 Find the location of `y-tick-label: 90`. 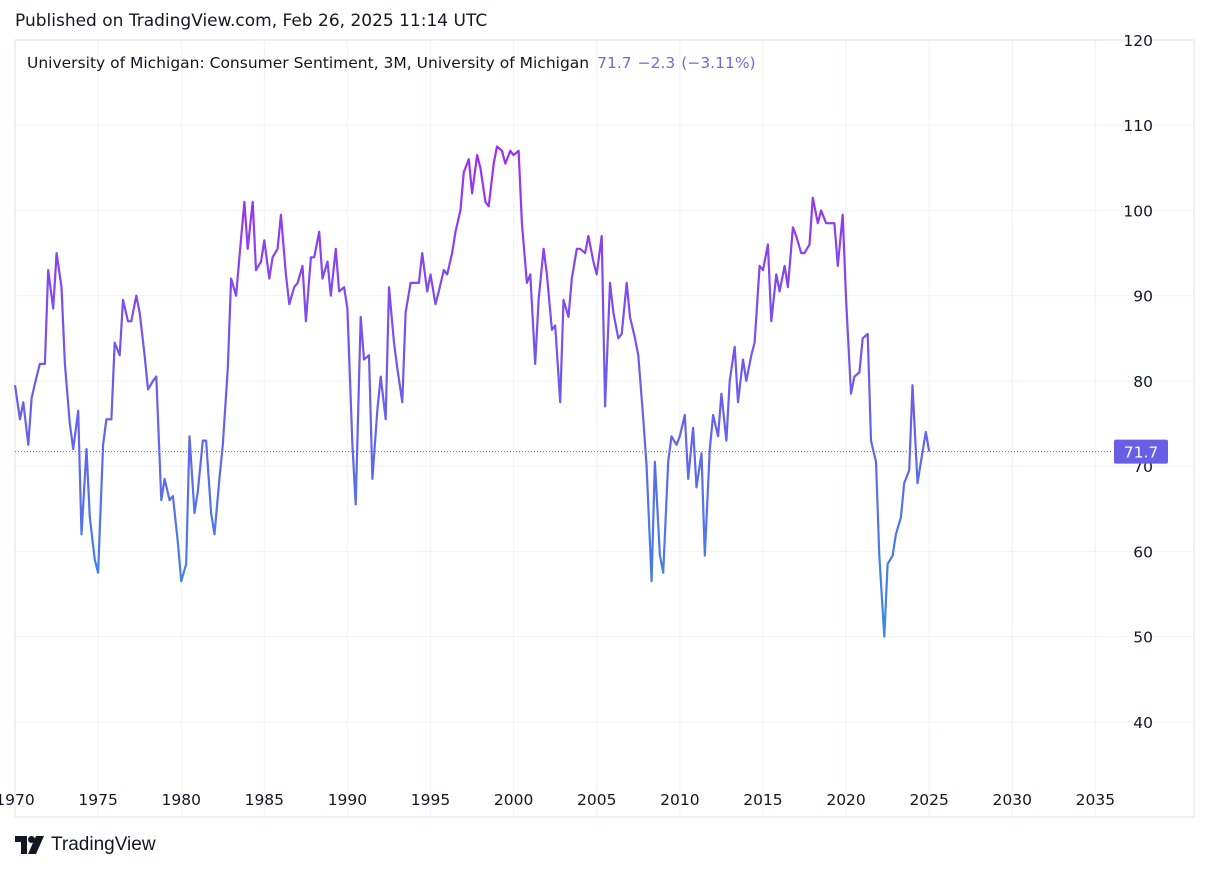

y-tick-label: 90 is located at coordinates (1143, 297).